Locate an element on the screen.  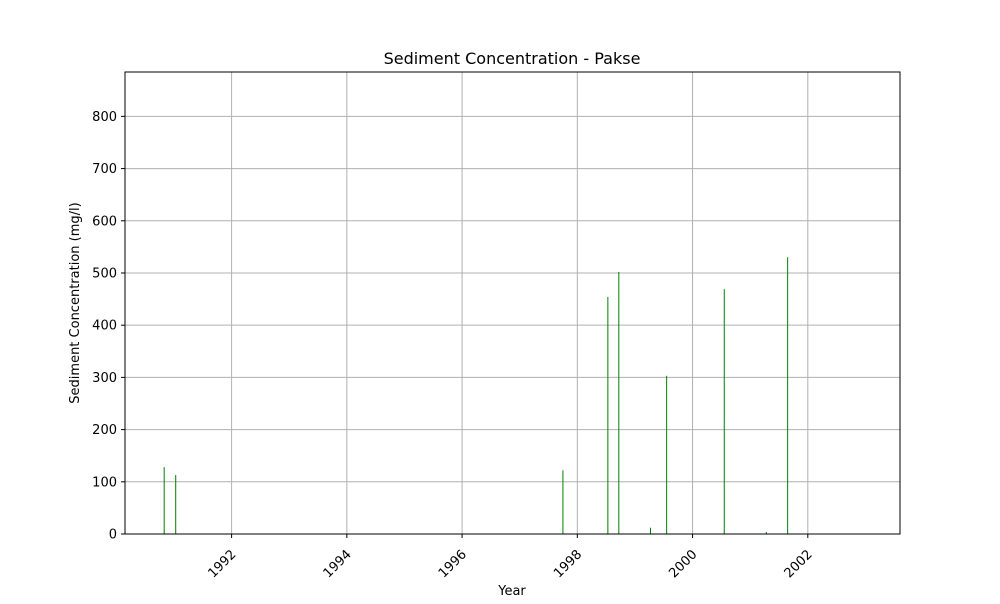
y-tick-label: 100 is located at coordinates (104, 482).